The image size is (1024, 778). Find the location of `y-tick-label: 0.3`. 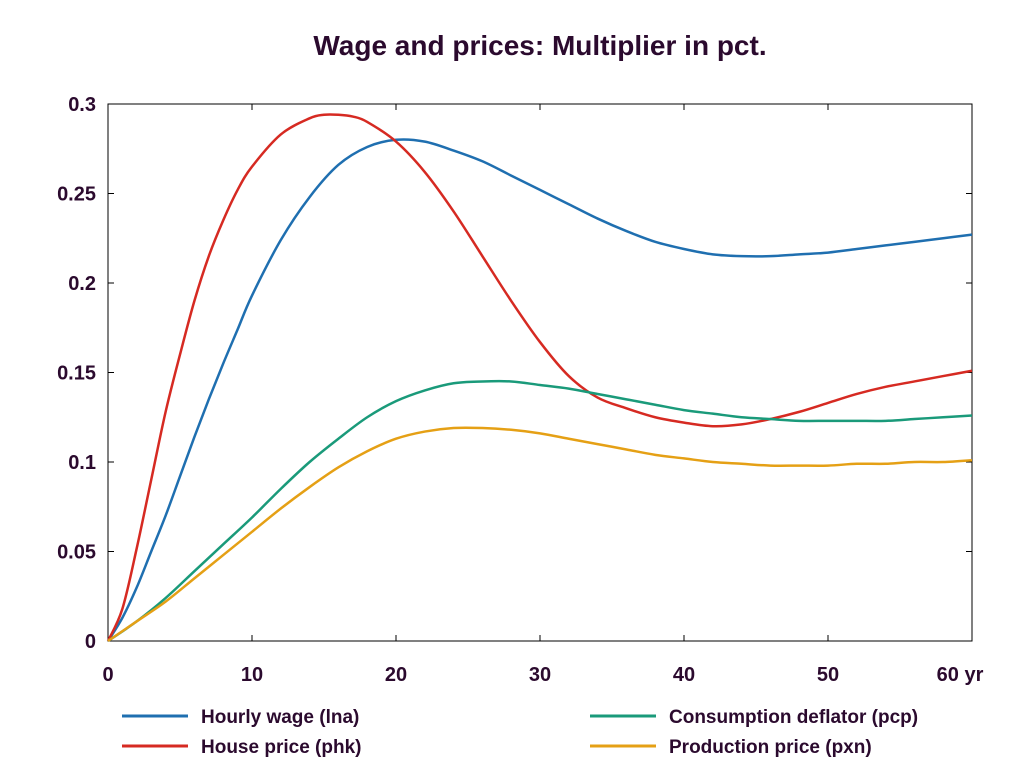

y-tick-label: 0.3 is located at coordinates (82, 105).